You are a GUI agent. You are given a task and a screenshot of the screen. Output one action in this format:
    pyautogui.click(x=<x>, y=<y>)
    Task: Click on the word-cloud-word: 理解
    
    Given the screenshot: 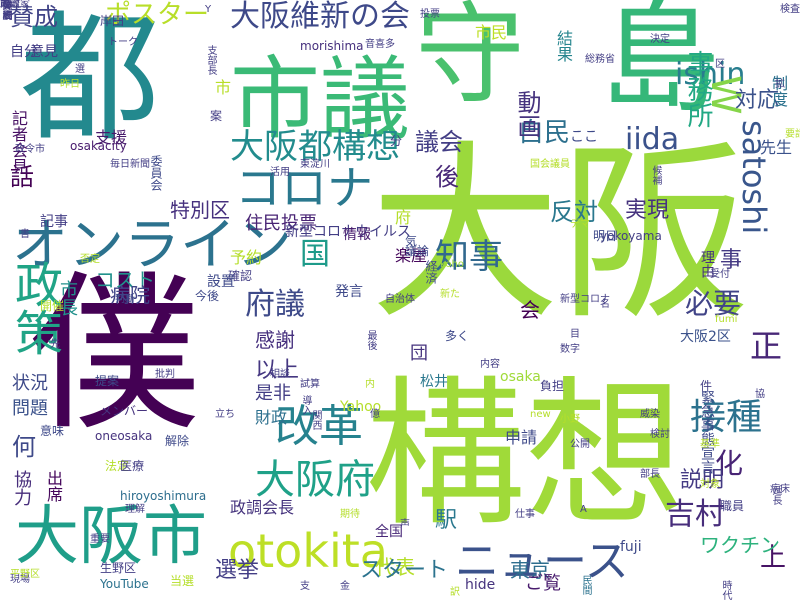 What is the action you would take?
    pyautogui.click(x=135, y=509)
    